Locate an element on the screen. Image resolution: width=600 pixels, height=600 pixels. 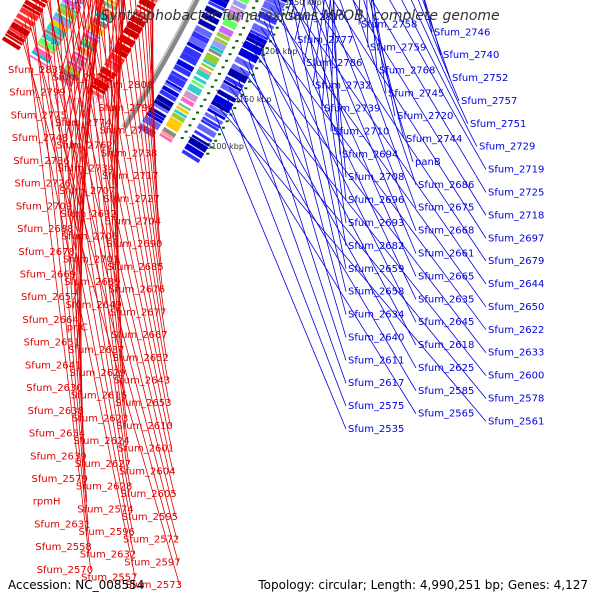
gene-label: Sfum_2635 is located at coordinates (446, 299).